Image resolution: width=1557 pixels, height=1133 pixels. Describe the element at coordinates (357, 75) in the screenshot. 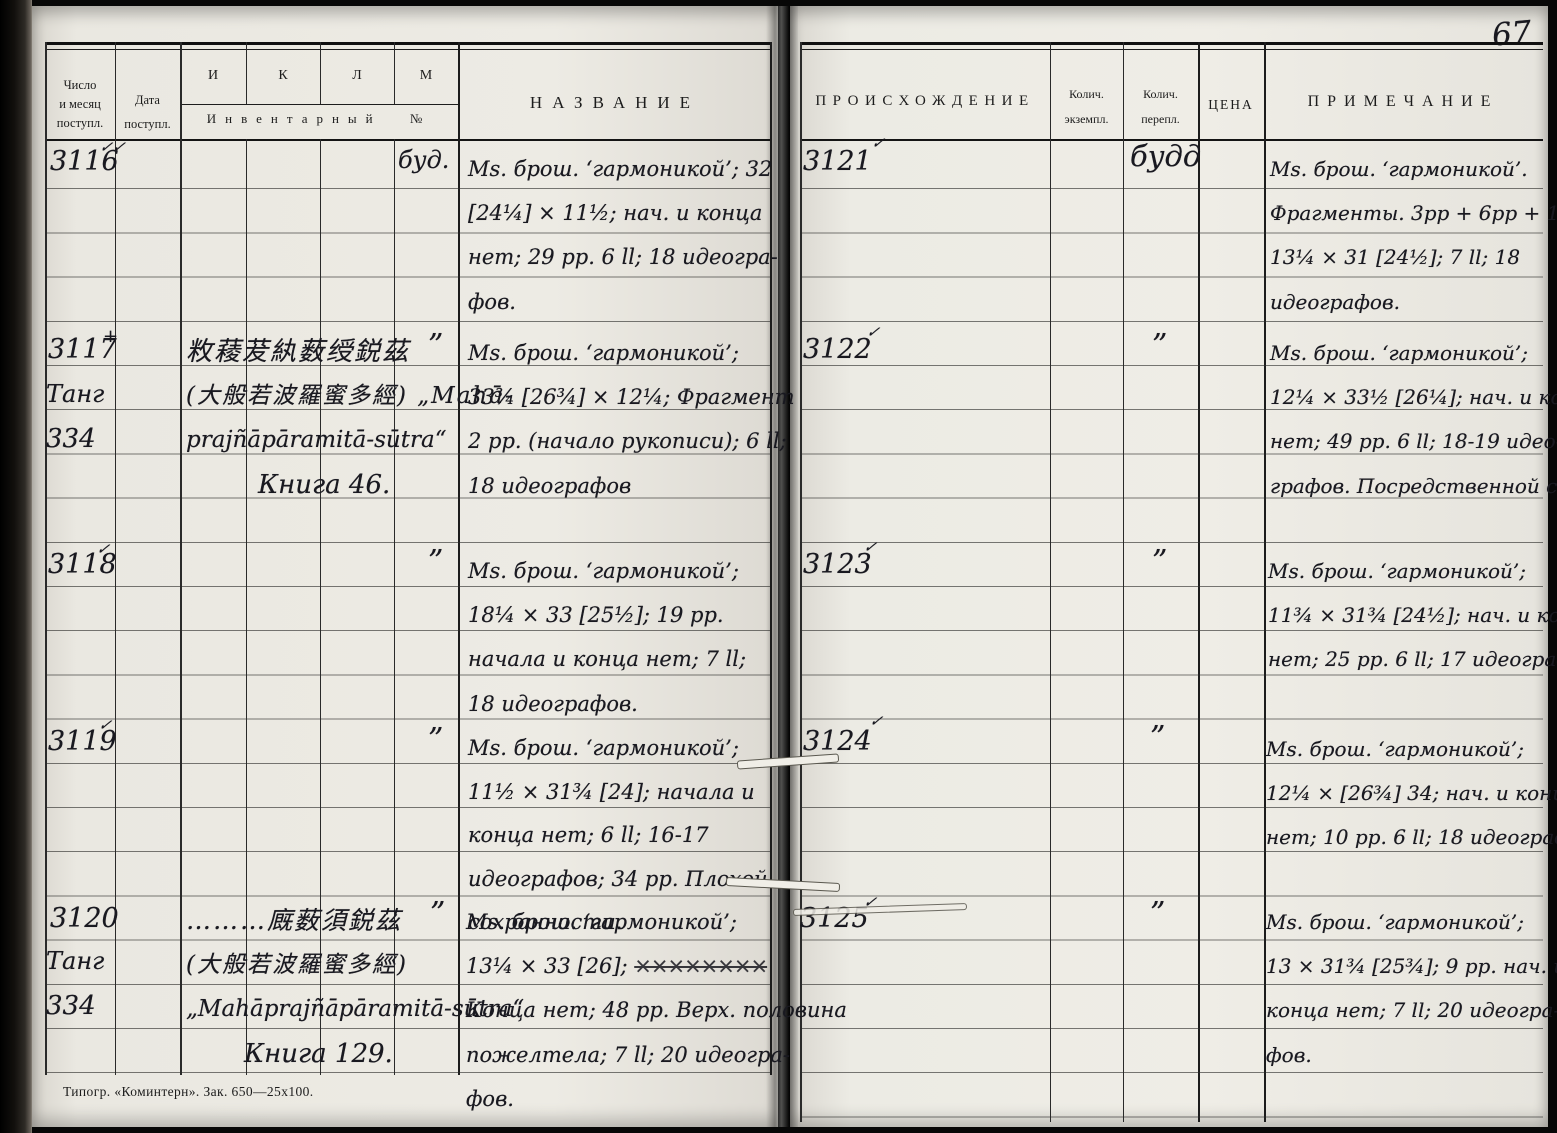

I see `header-inv-l: Л` at that location.